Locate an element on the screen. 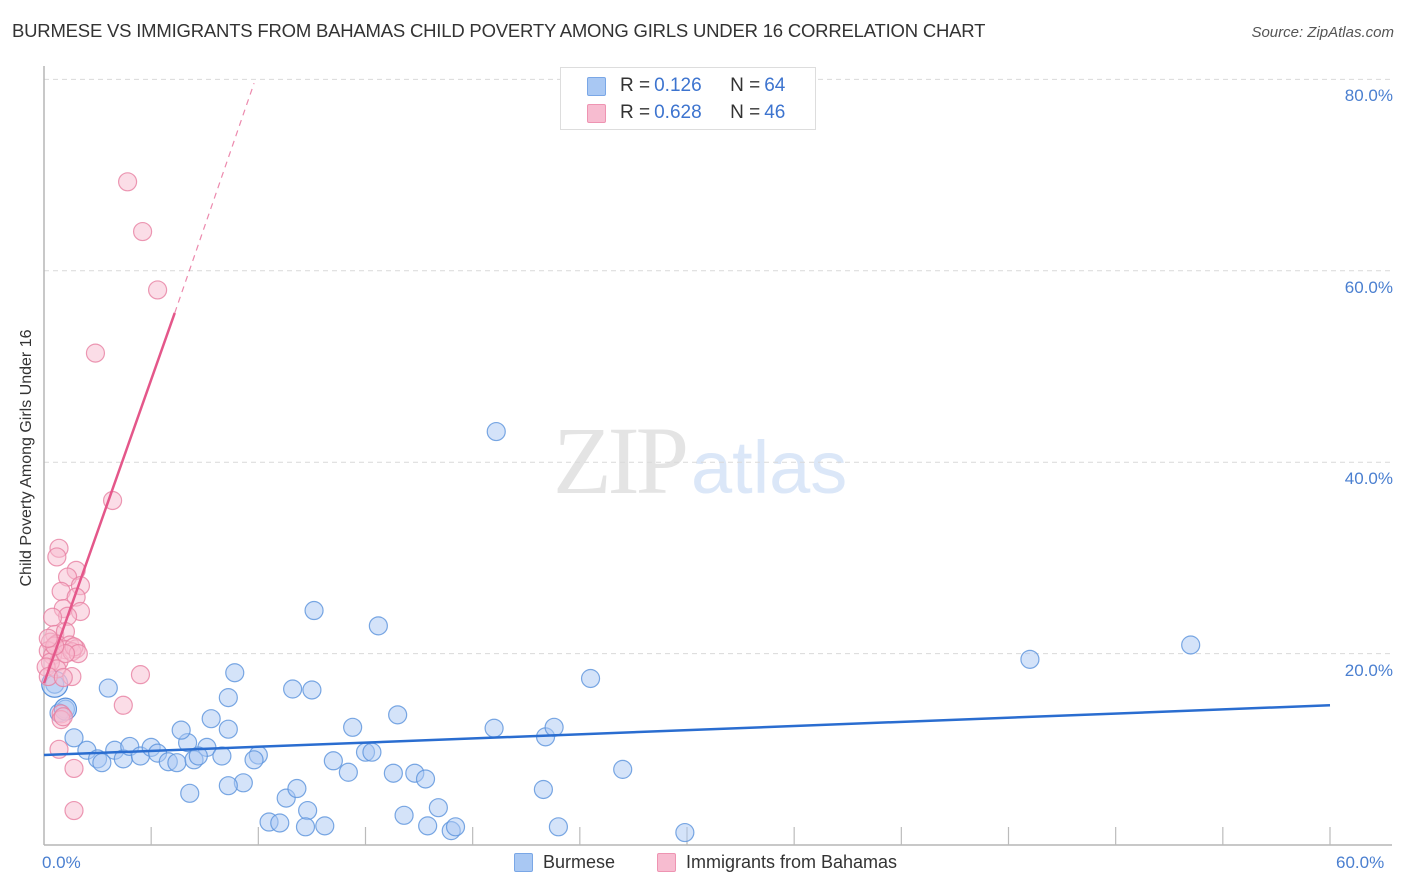  x-tick-max: 60.0% is located at coordinates (1360, 862).